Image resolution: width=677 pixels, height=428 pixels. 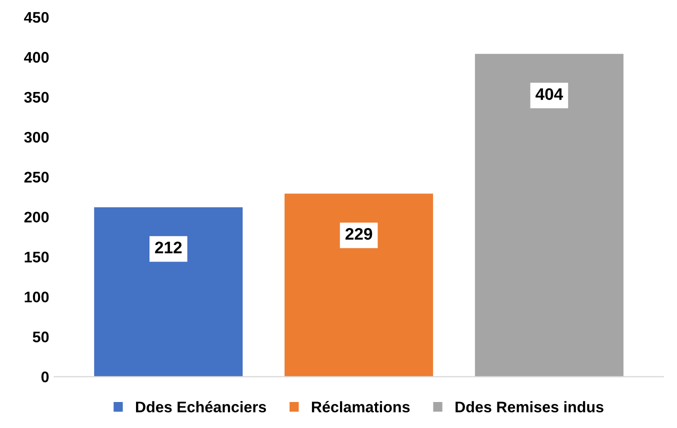 What do you see at coordinates (36, 297) in the screenshot?
I see `y-tick-label: 100` at bounding box center [36, 297].